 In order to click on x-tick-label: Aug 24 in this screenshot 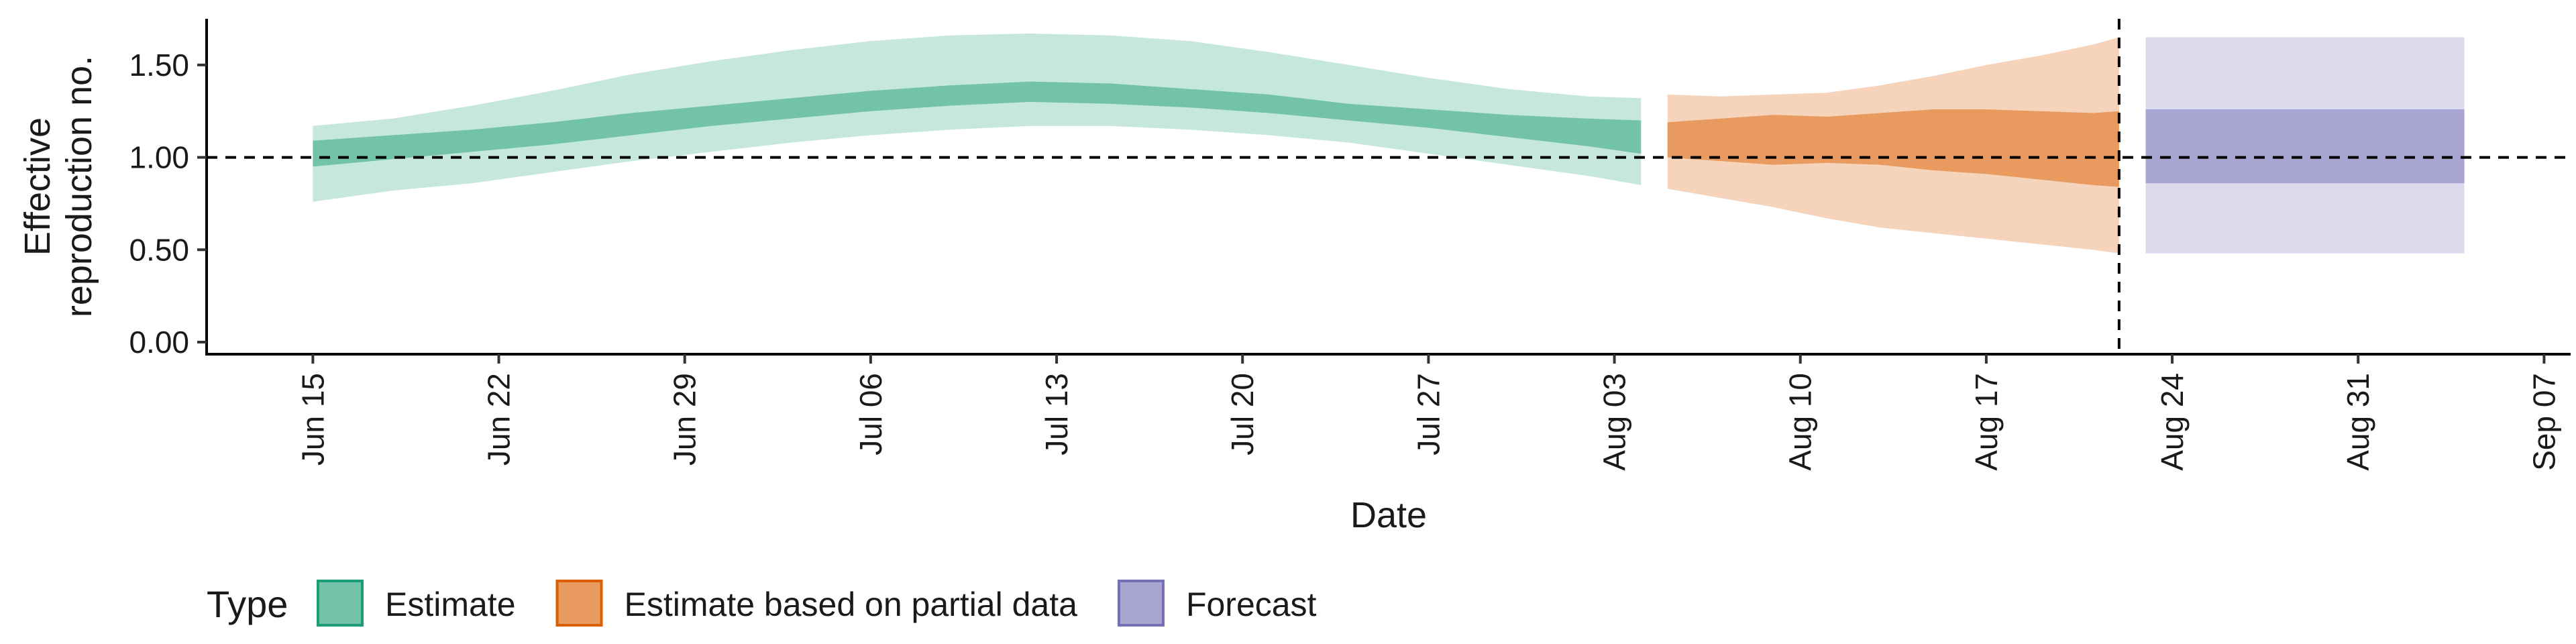, I will do `click(2172, 422)`.